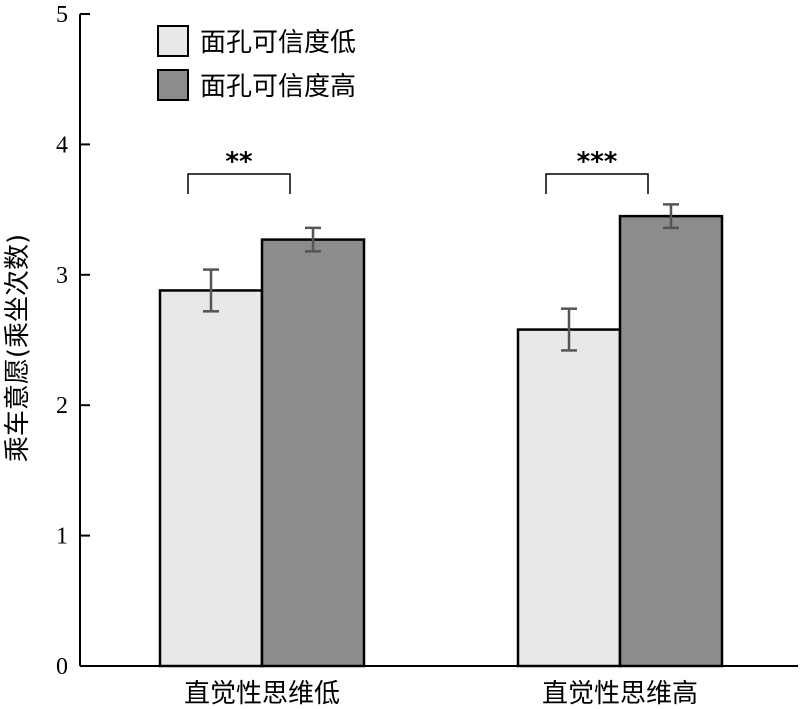  I want to click on y-axis-label: 乘车意愿(乘坐次数), so click(18, 348).